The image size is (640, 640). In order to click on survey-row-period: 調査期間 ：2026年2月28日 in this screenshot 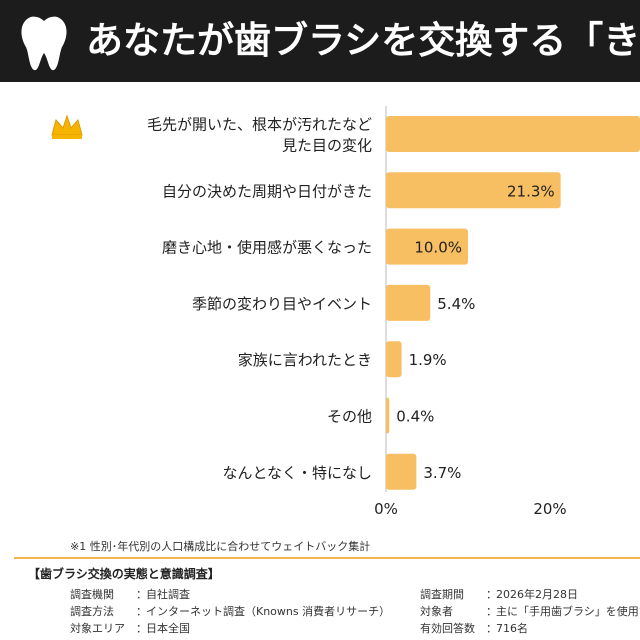, I will do `click(499, 594)`.